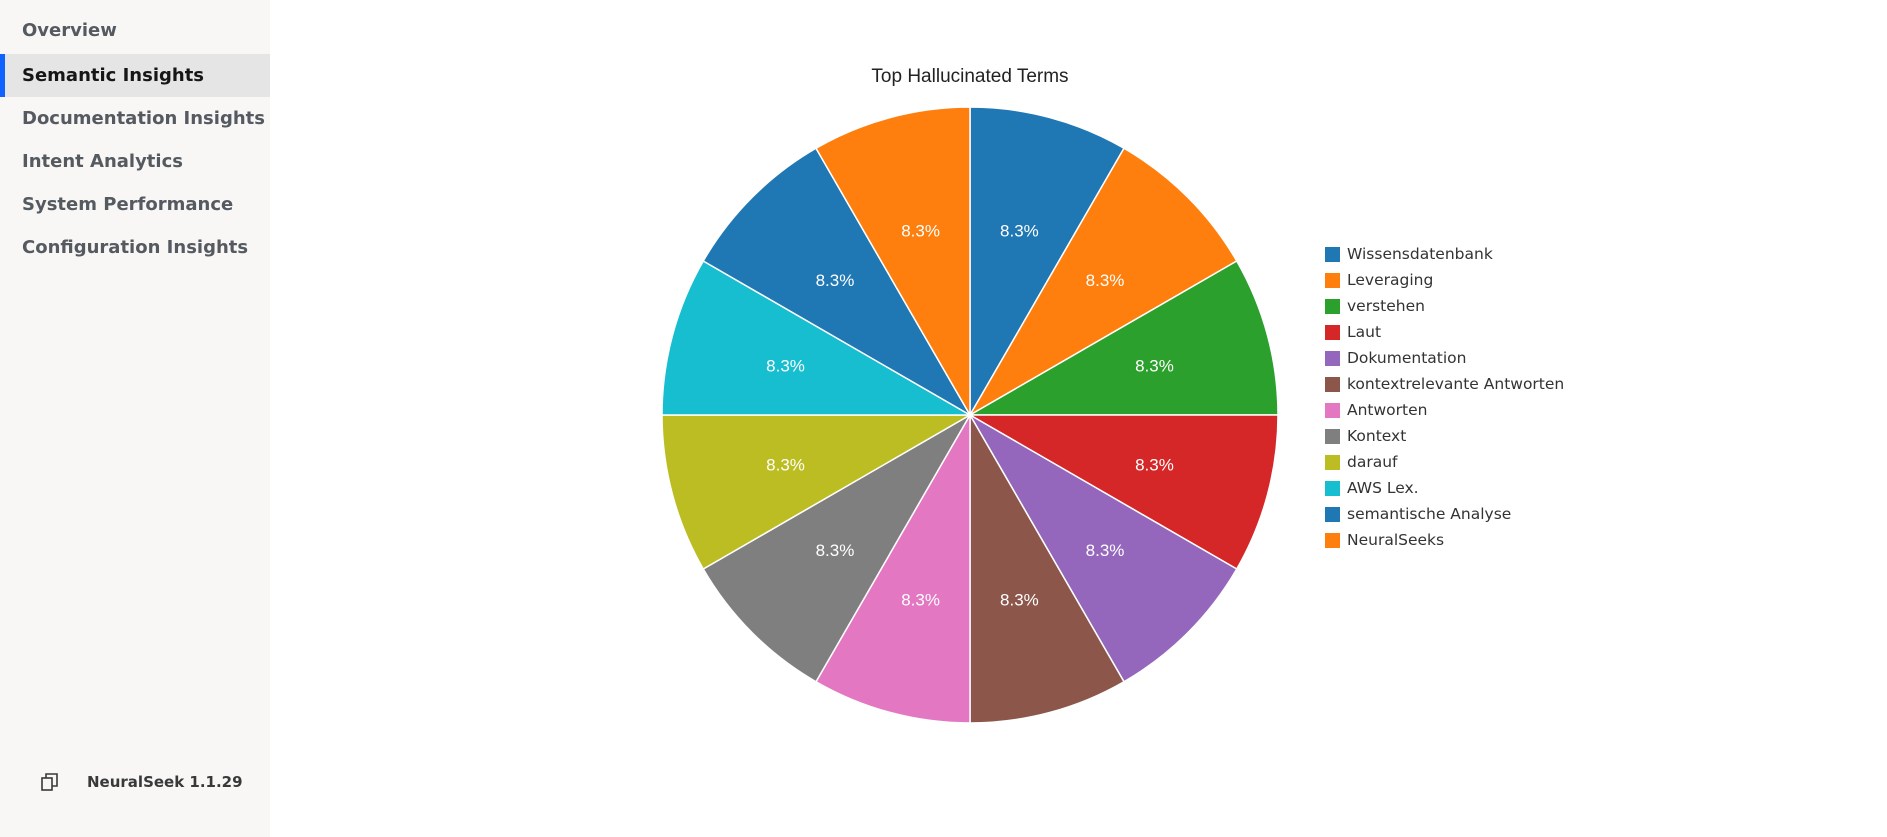 The image size is (1887, 837). Describe the element at coordinates (1019, 231) in the screenshot. I see `slice-label-0: 8.3%` at that location.